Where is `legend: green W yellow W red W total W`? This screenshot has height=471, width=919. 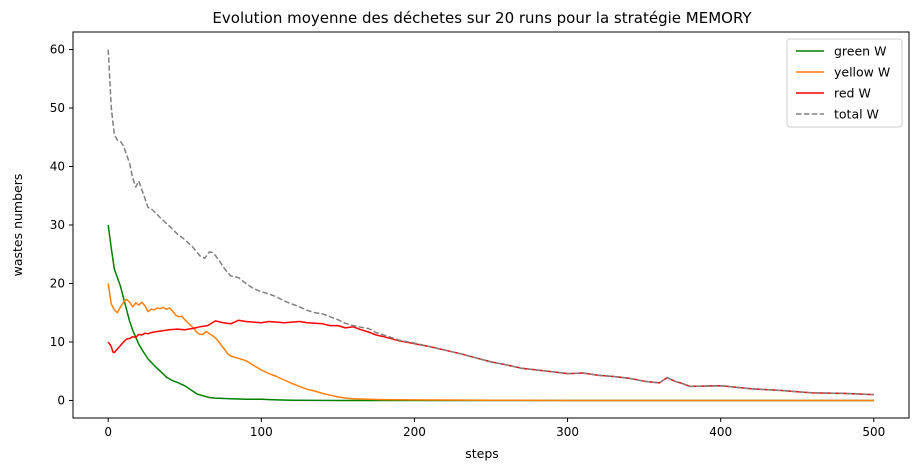 legend: green W yellow W red W total W is located at coordinates (844, 83).